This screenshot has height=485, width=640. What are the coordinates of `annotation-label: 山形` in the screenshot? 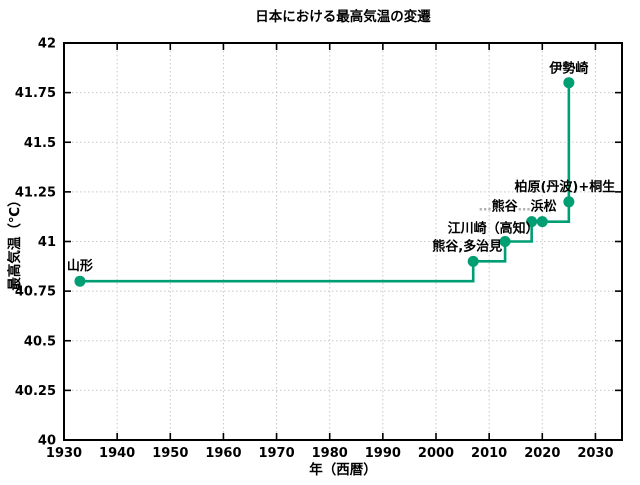 It's located at (80, 266).